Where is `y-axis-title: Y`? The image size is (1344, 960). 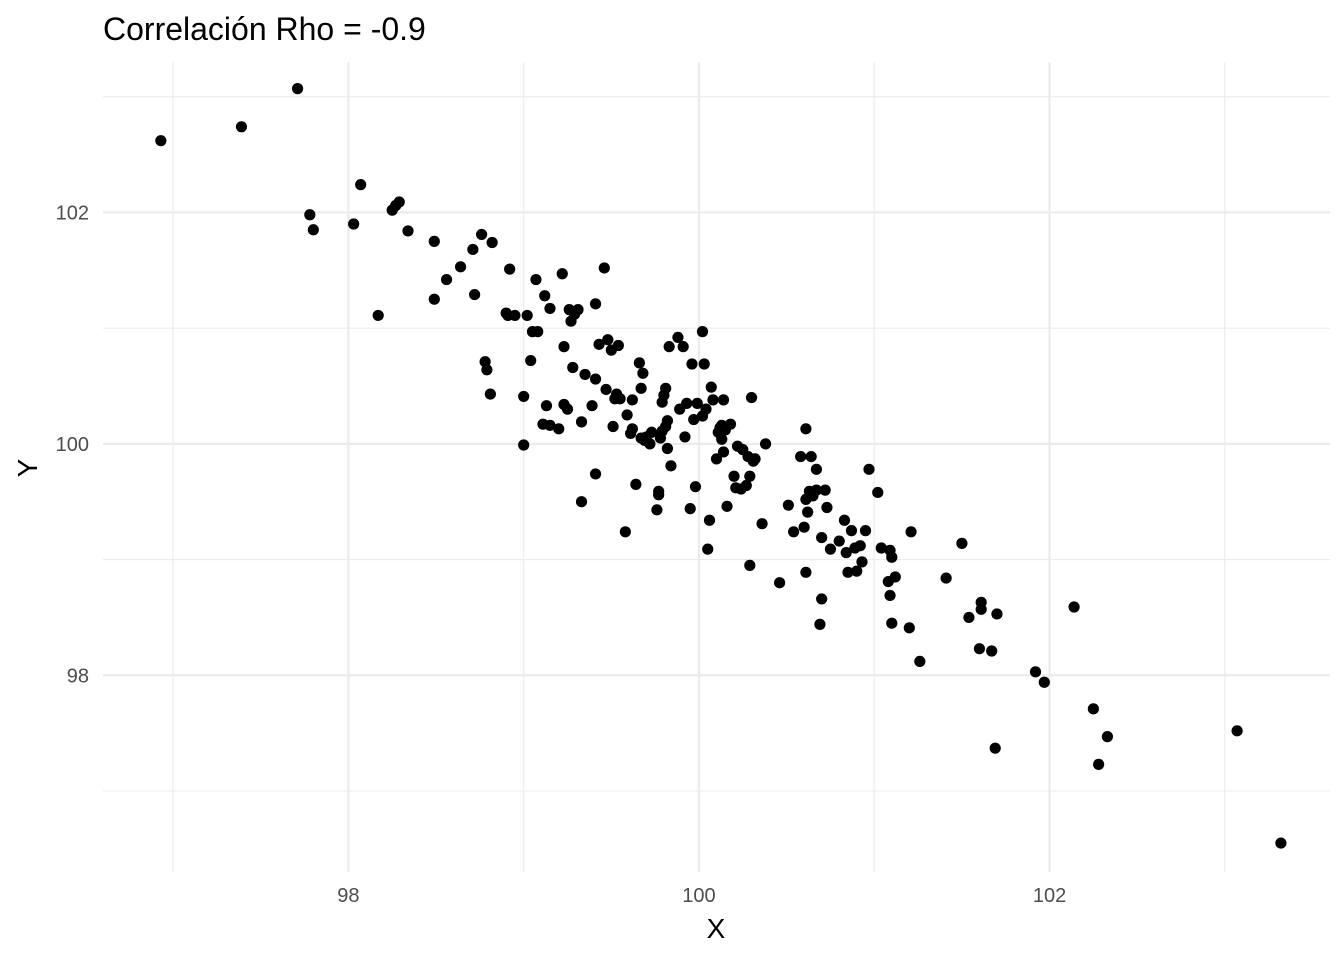 y-axis-title: Y is located at coordinates (27, 467).